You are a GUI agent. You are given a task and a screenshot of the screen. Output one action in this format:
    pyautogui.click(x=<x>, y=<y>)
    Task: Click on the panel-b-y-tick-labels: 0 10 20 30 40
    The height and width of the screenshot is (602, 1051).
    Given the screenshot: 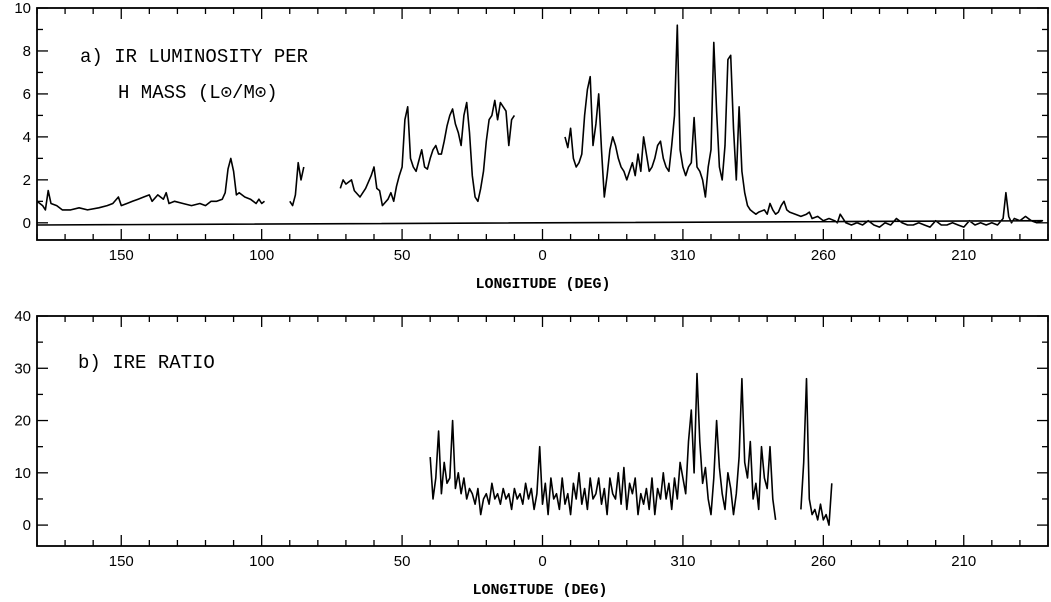 What is the action you would take?
    pyautogui.click(x=22, y=421)
    